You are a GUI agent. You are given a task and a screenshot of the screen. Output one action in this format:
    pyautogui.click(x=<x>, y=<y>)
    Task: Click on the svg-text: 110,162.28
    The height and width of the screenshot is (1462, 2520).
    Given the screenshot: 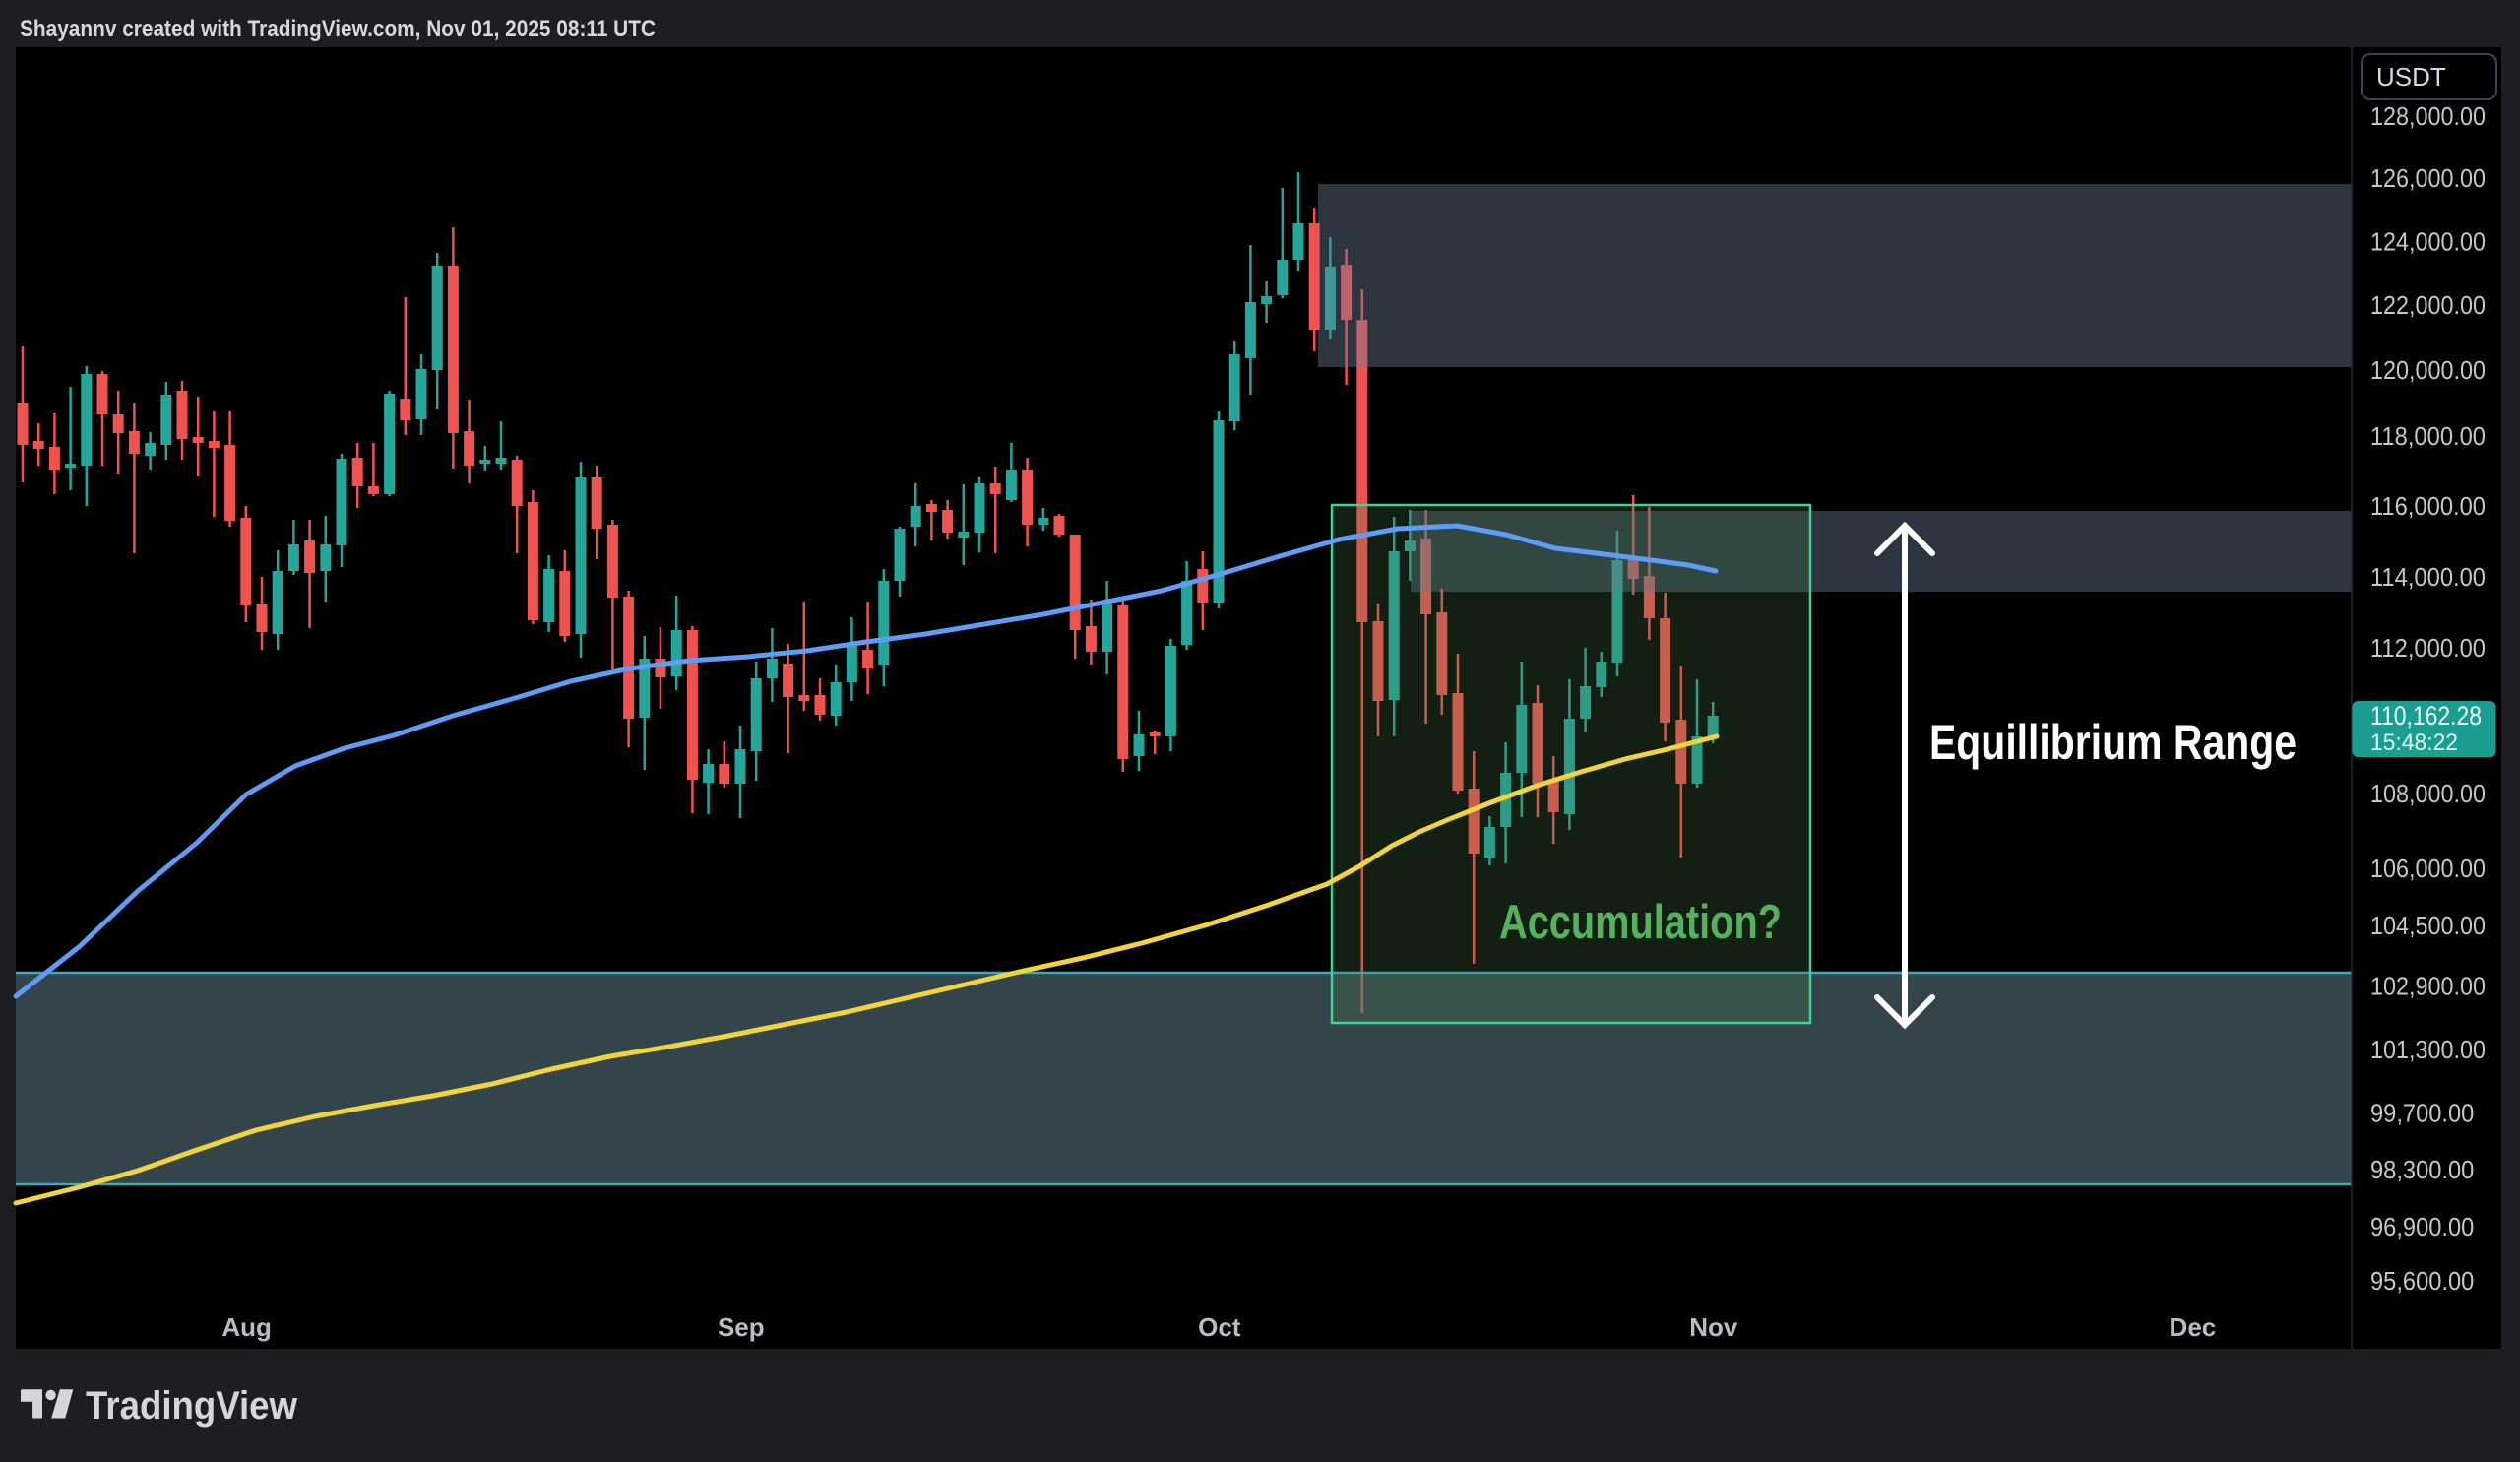 What is the action you would take?
    pyautogui.click(x=2426, y=716)
    